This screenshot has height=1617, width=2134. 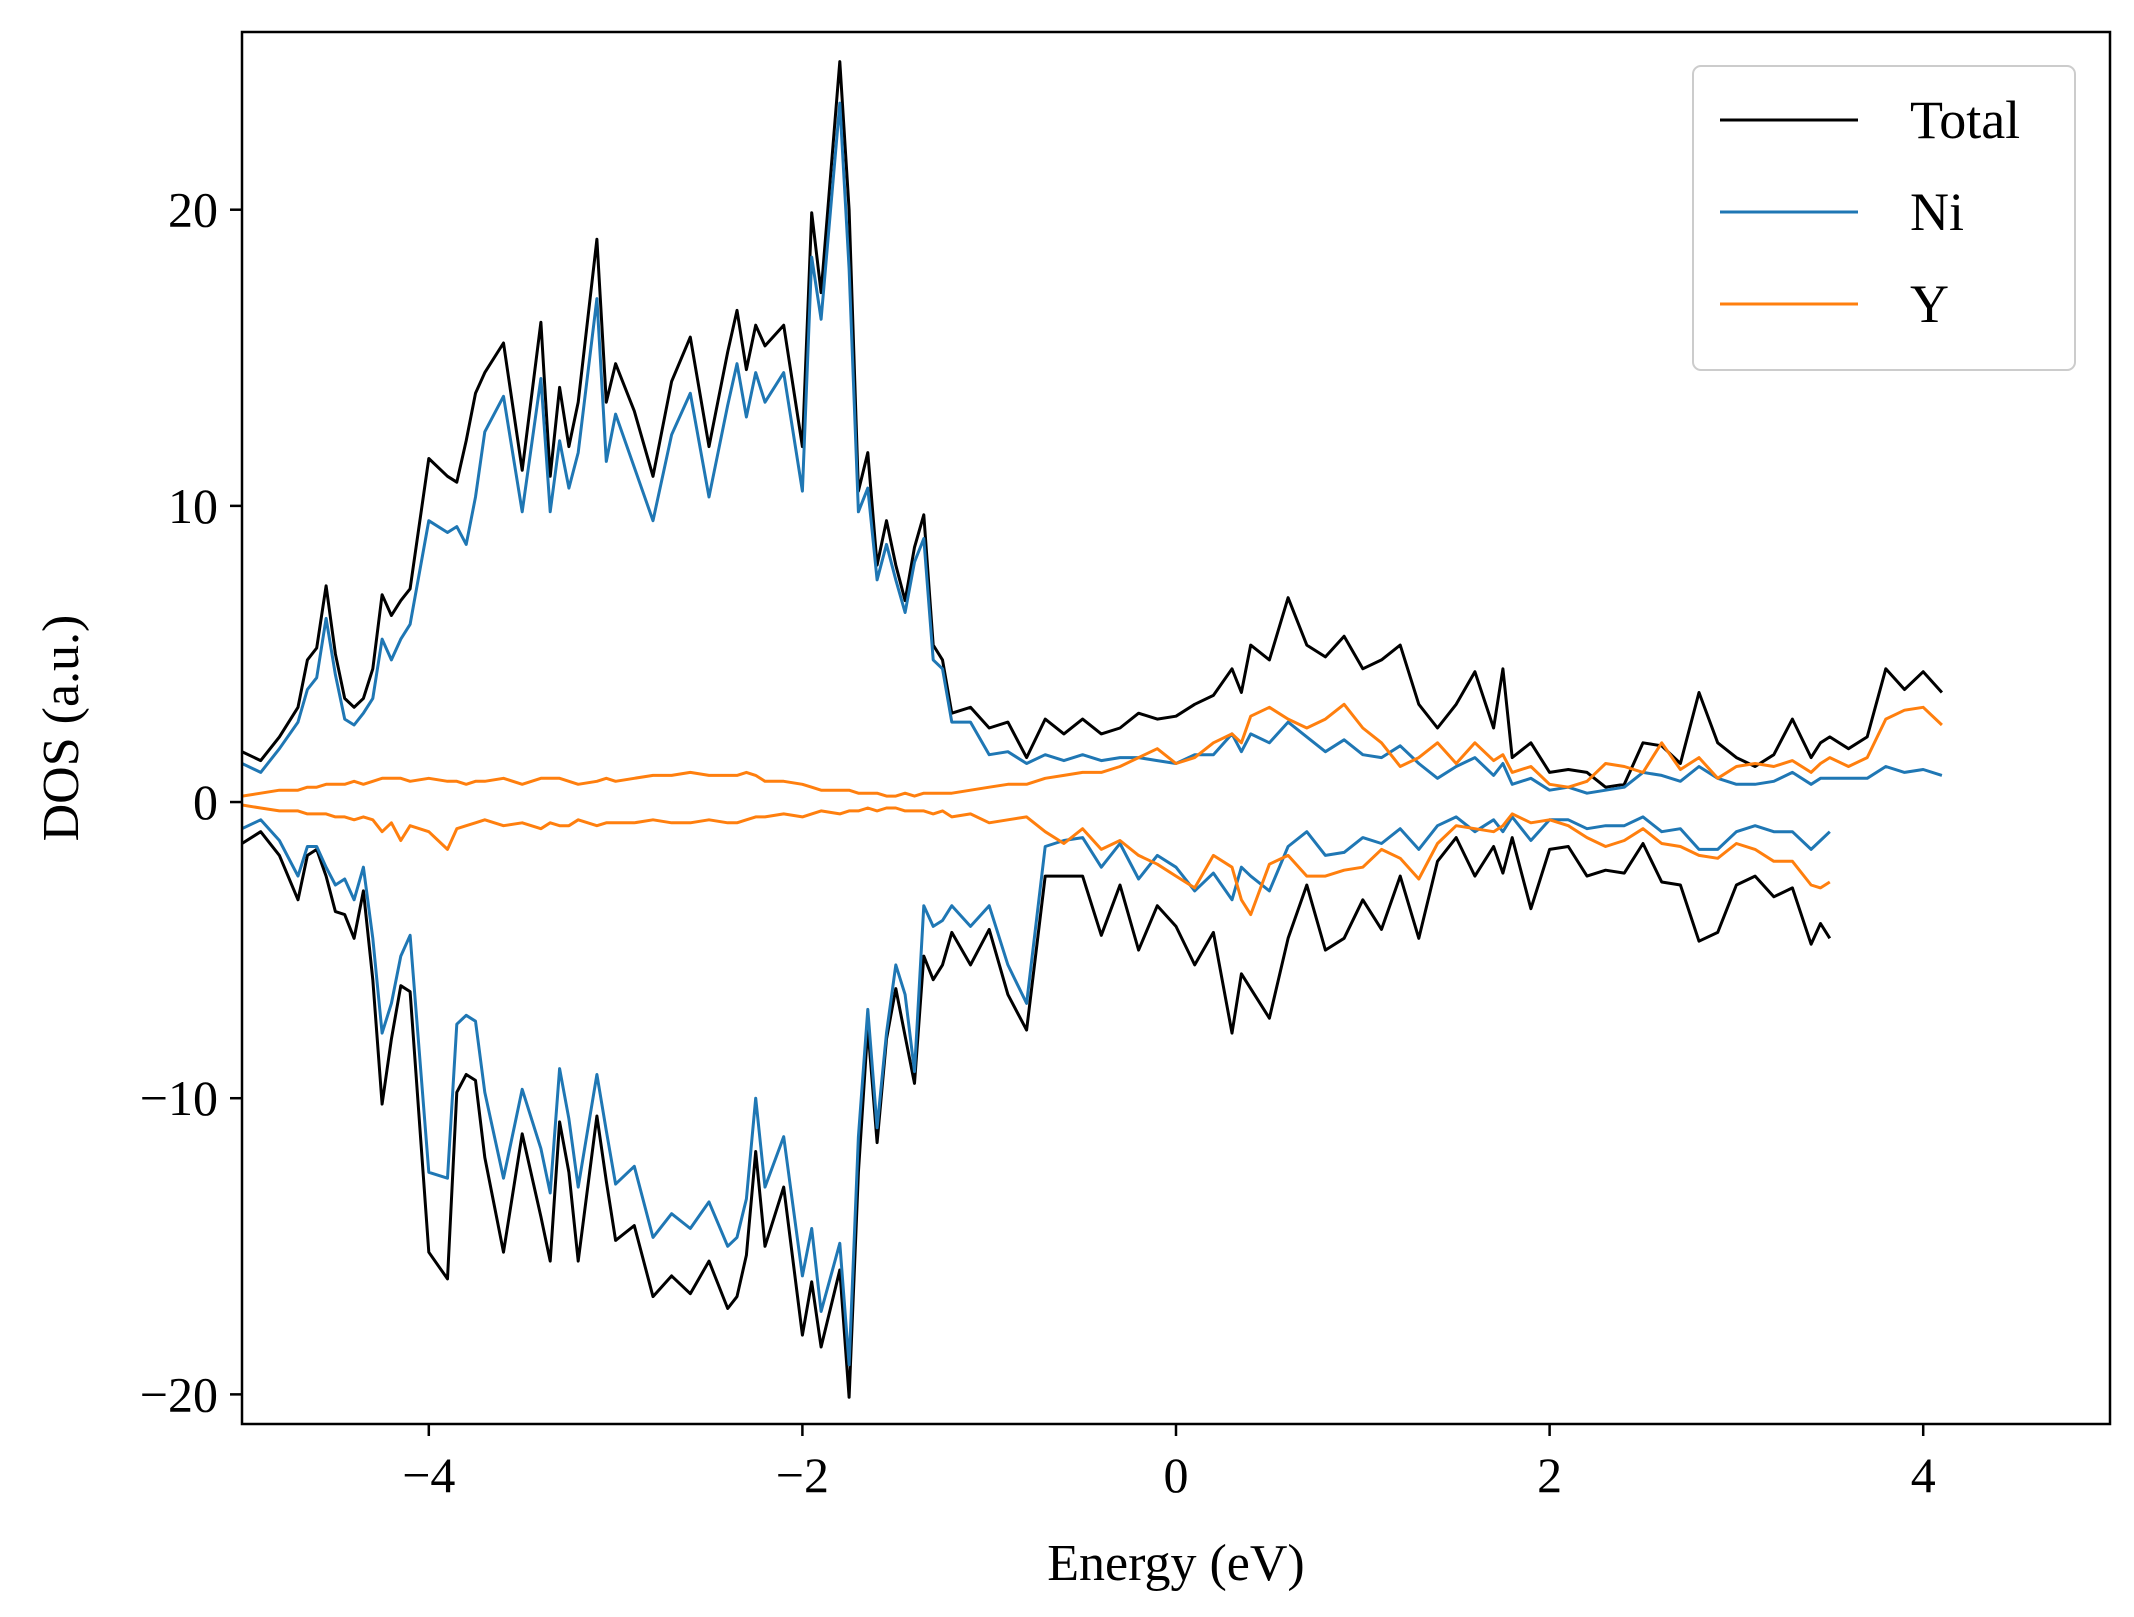 What do you see at coordinates (1937, 212) in the screenshot?
I see `legend-label-ni: Ni` at bounding box center [1937, 212].